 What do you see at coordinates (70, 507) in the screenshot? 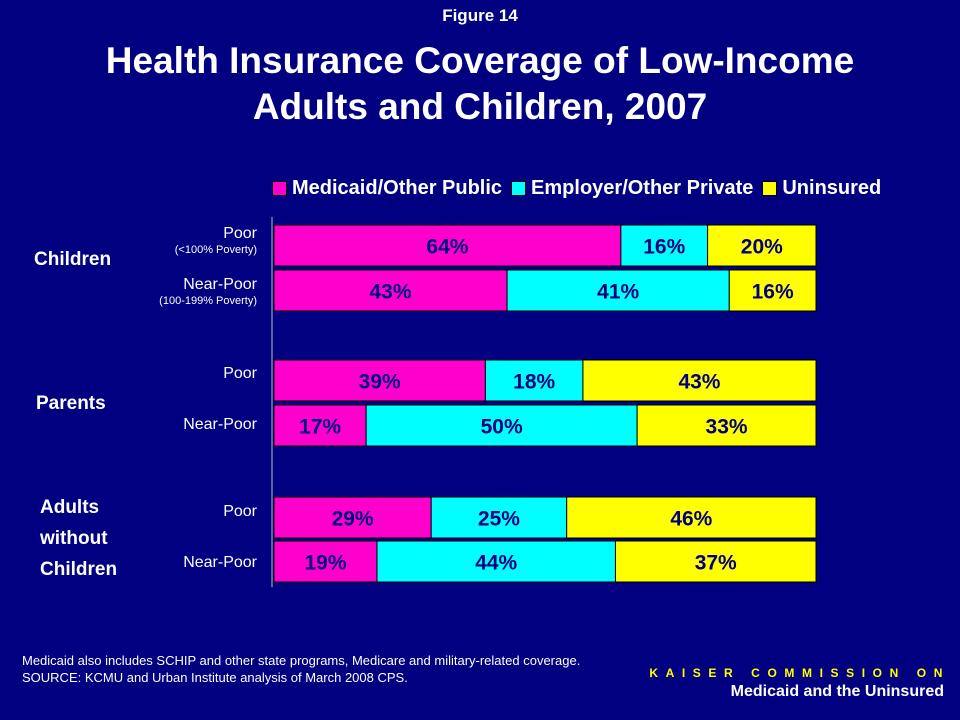
I see `group-label-line-1: Adults` at bounding box center [70, 507].